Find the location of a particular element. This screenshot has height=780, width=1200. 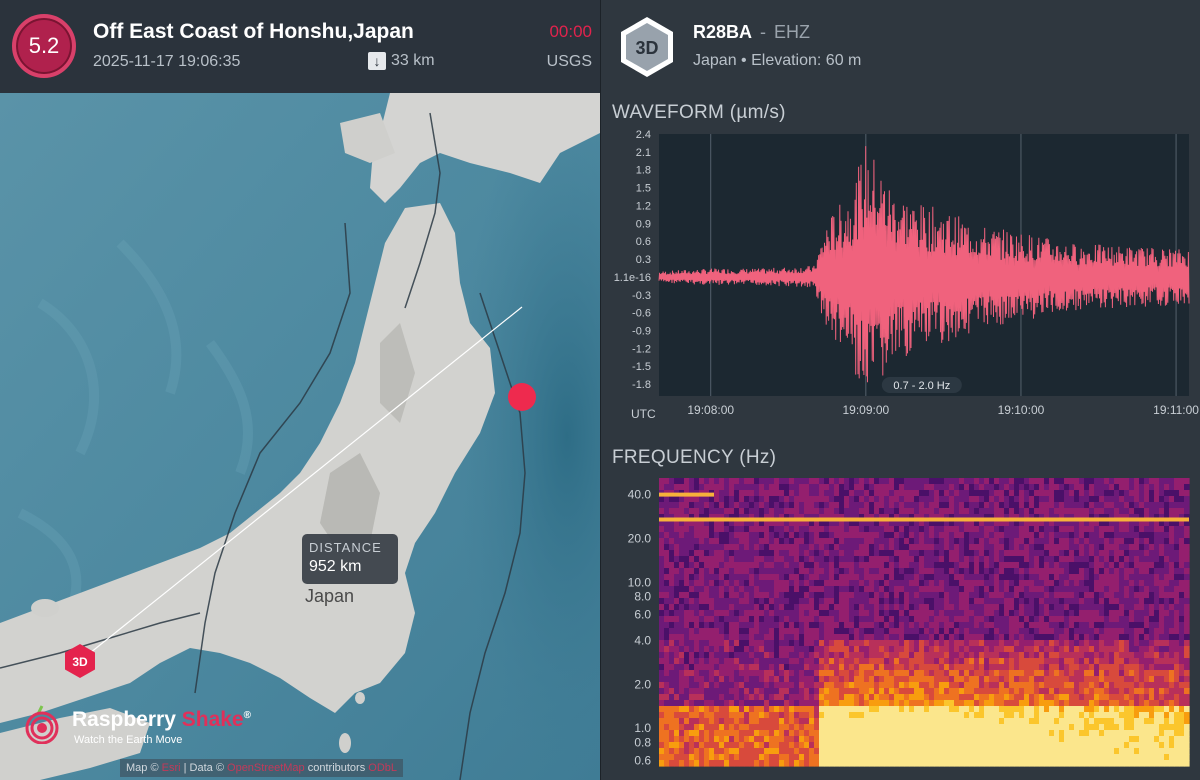

epicenter-marker is located at coordinates (522, 397).